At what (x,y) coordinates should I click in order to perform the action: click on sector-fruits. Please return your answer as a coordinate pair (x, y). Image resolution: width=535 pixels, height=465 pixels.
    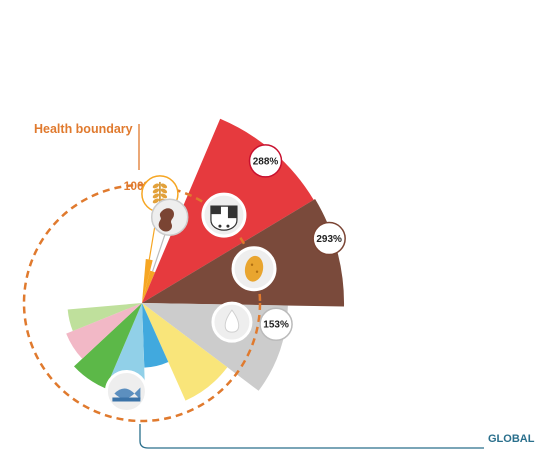
    Looking at the image, I should click on (104, 331).